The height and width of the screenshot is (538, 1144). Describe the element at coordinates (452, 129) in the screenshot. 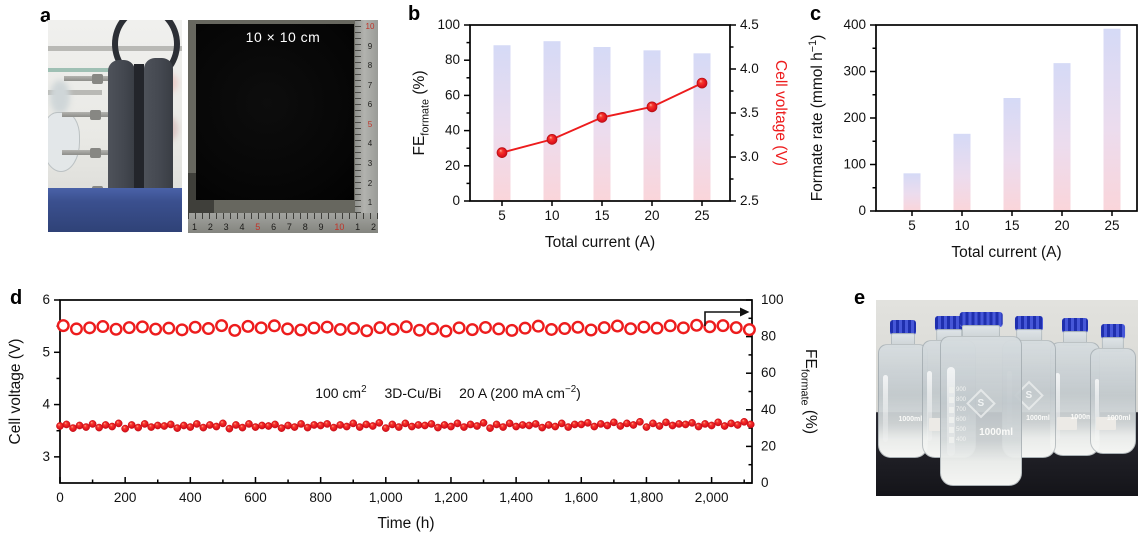

I see `svg-text: 40` at that location.